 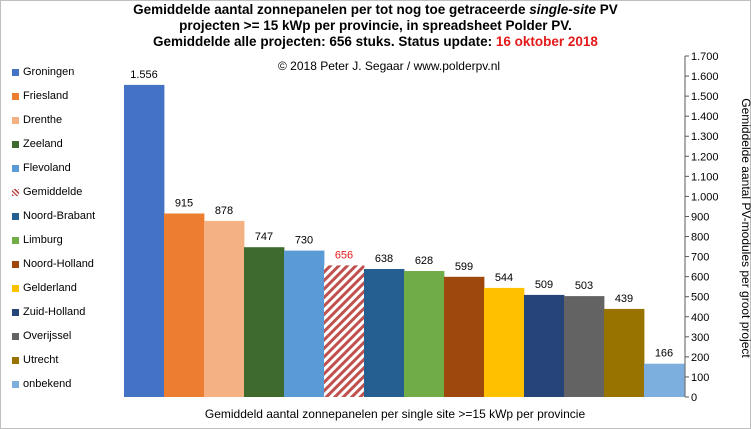 What do you see at coordinates (544, 345) in the screenshot?
I see `bar-zuid-holland` at bounding box center [544, 345].